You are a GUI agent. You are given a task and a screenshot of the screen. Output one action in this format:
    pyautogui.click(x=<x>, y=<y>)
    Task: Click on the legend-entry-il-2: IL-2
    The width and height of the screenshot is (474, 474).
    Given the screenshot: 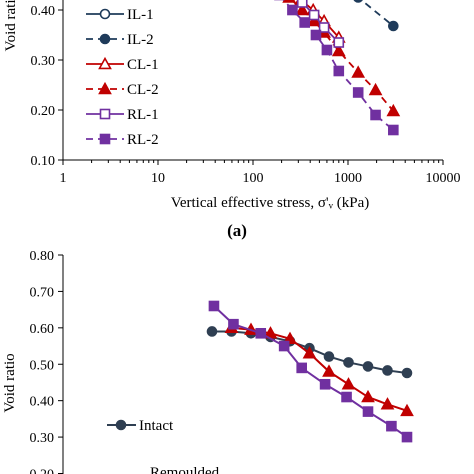 What is the action you would take?
    pyautogui.click(x=120, y=40)
    